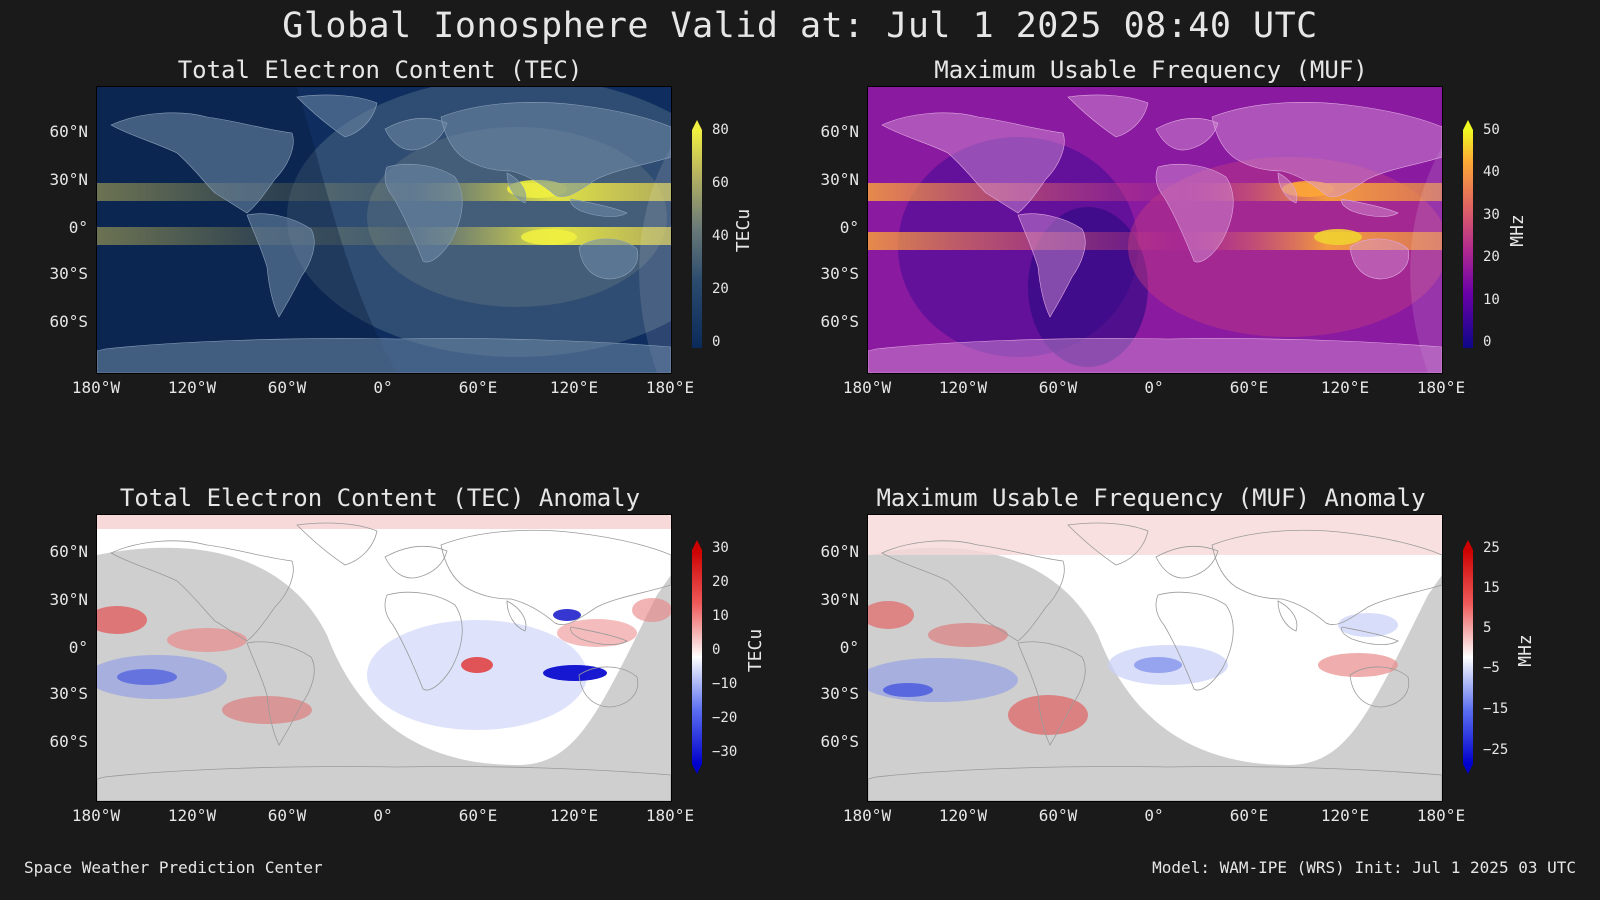 This screenshot has width=1600, height=900. What do you see at coordinates (1491, 588) in the screenshot?
I see `colorbar-tick: 15` at bounding box center [1491, 588].